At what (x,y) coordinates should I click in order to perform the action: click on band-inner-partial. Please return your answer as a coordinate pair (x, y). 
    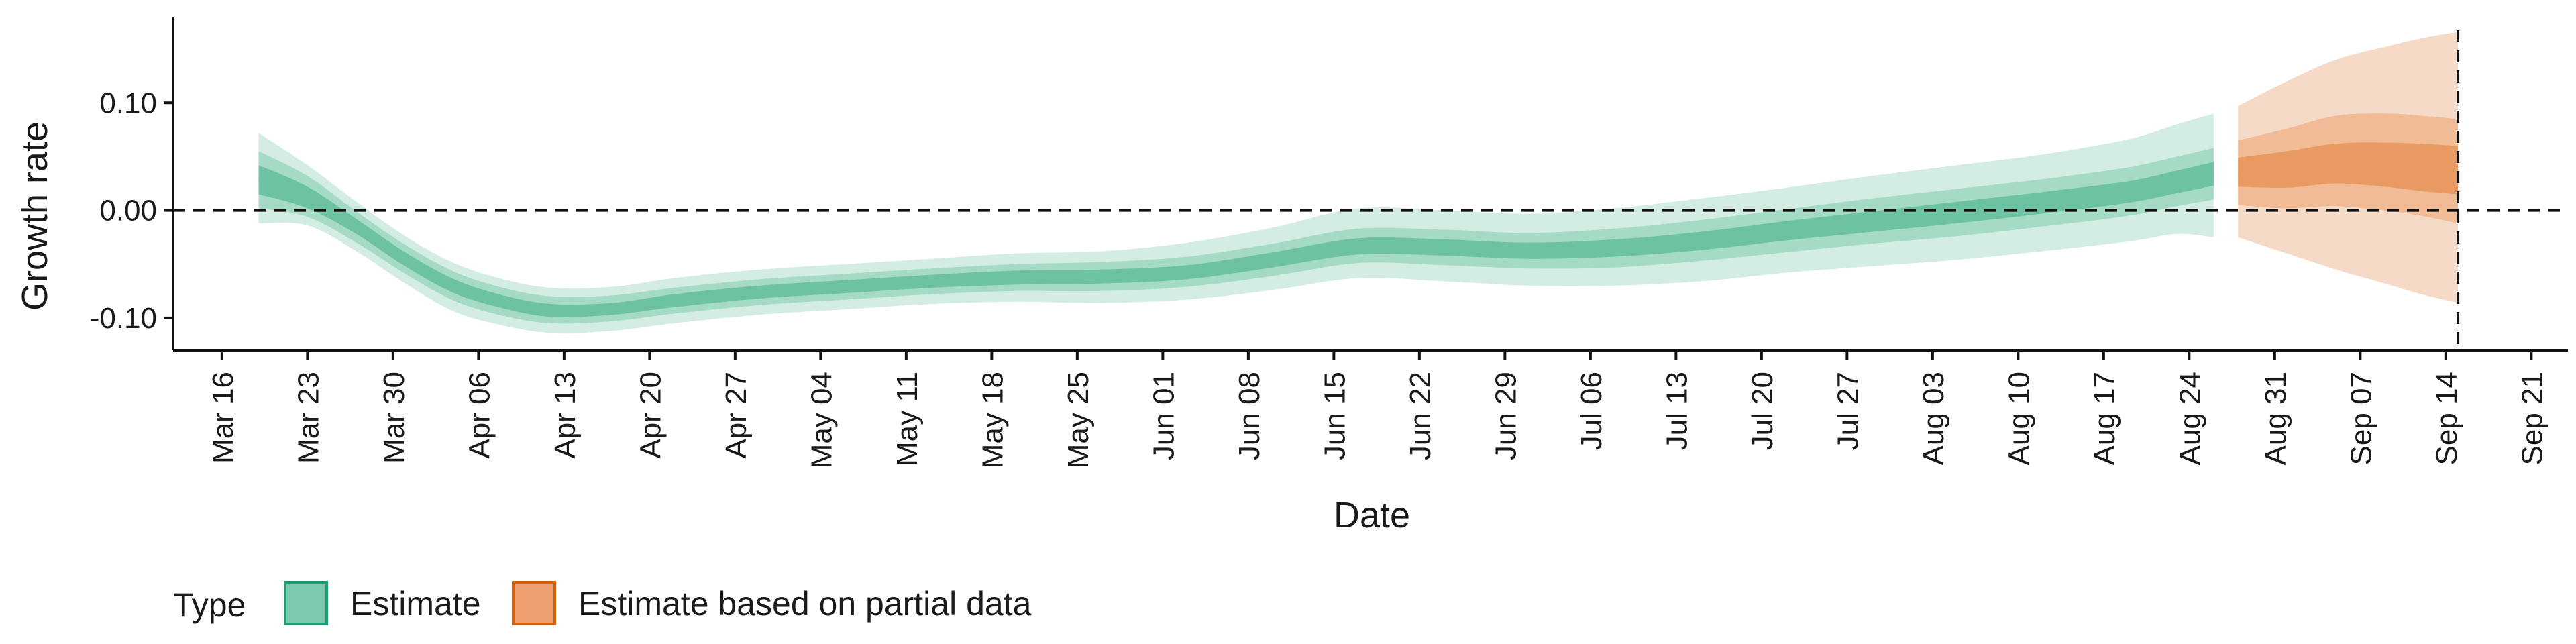
    Looking at the image, I should click on (2348, 168).